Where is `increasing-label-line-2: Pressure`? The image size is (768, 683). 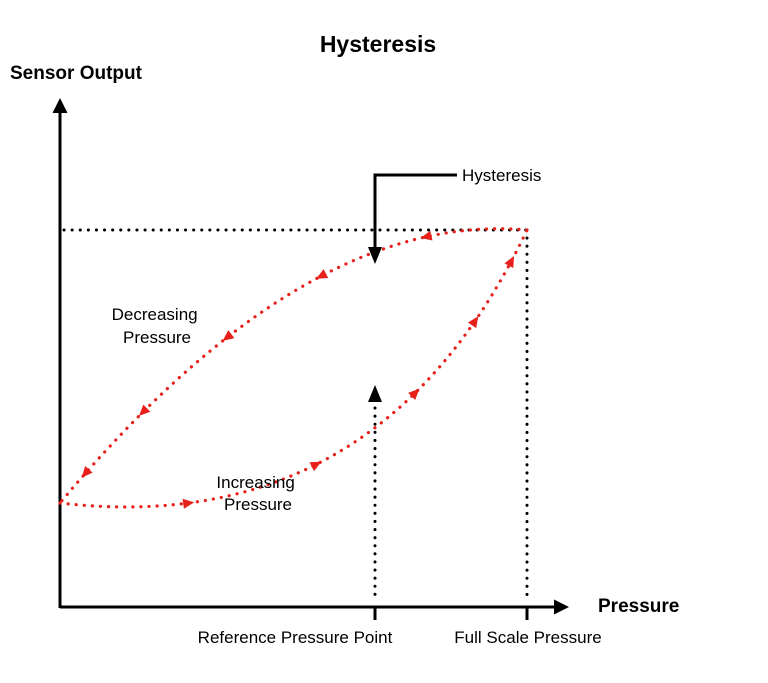 increasing-label-line-2: Pressure is located at coordinates (258, 504).